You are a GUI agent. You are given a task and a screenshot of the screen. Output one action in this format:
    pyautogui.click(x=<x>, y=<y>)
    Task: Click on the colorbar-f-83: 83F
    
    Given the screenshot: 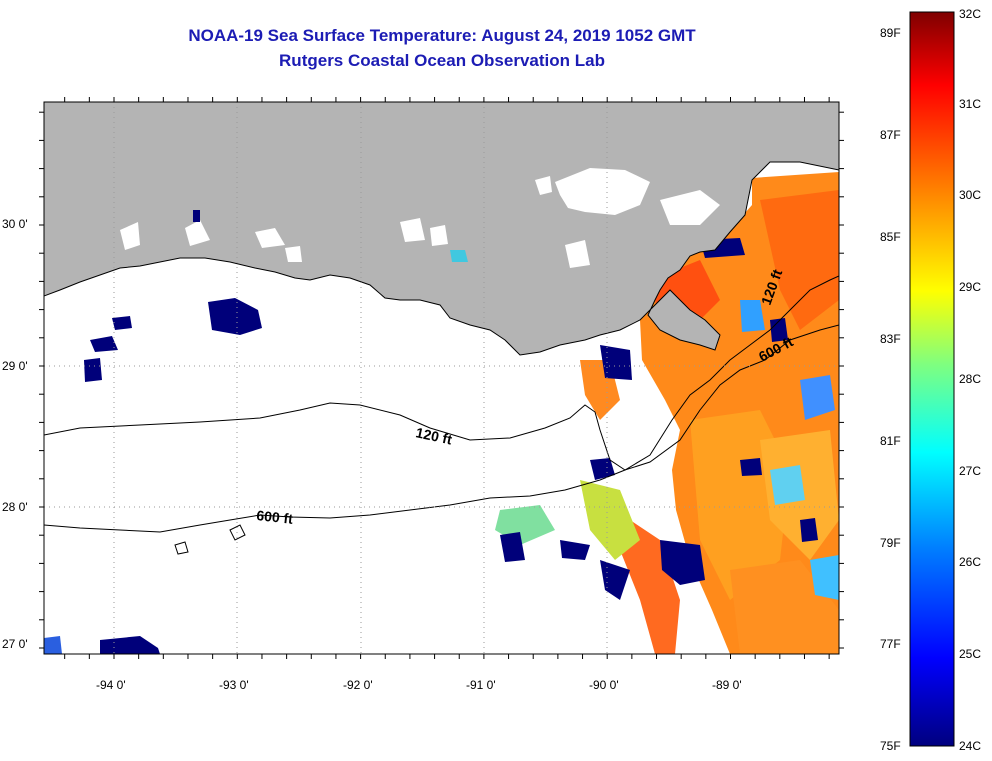 What is the action you would take?
    pyautogui.click(x=890, y=339)
    